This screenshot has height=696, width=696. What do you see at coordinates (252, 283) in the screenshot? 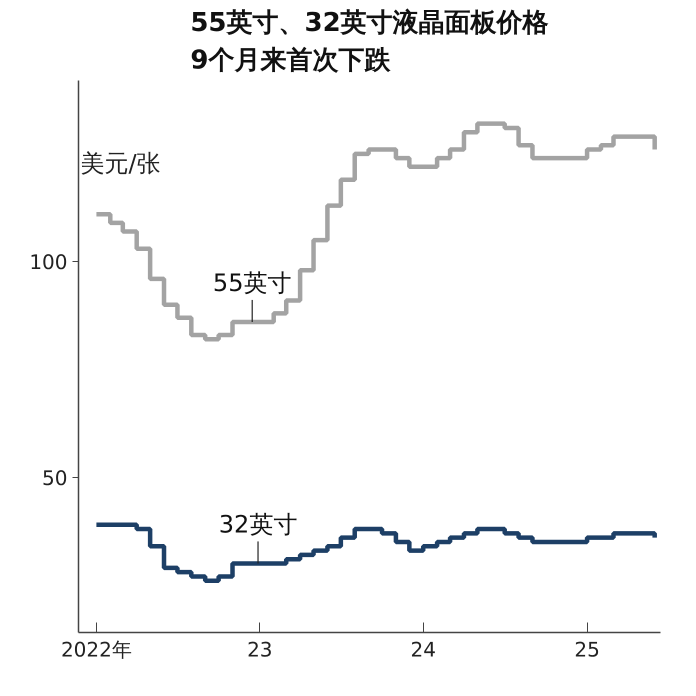
I see `annotation: 55英寸` at bounding box center [252, 283].